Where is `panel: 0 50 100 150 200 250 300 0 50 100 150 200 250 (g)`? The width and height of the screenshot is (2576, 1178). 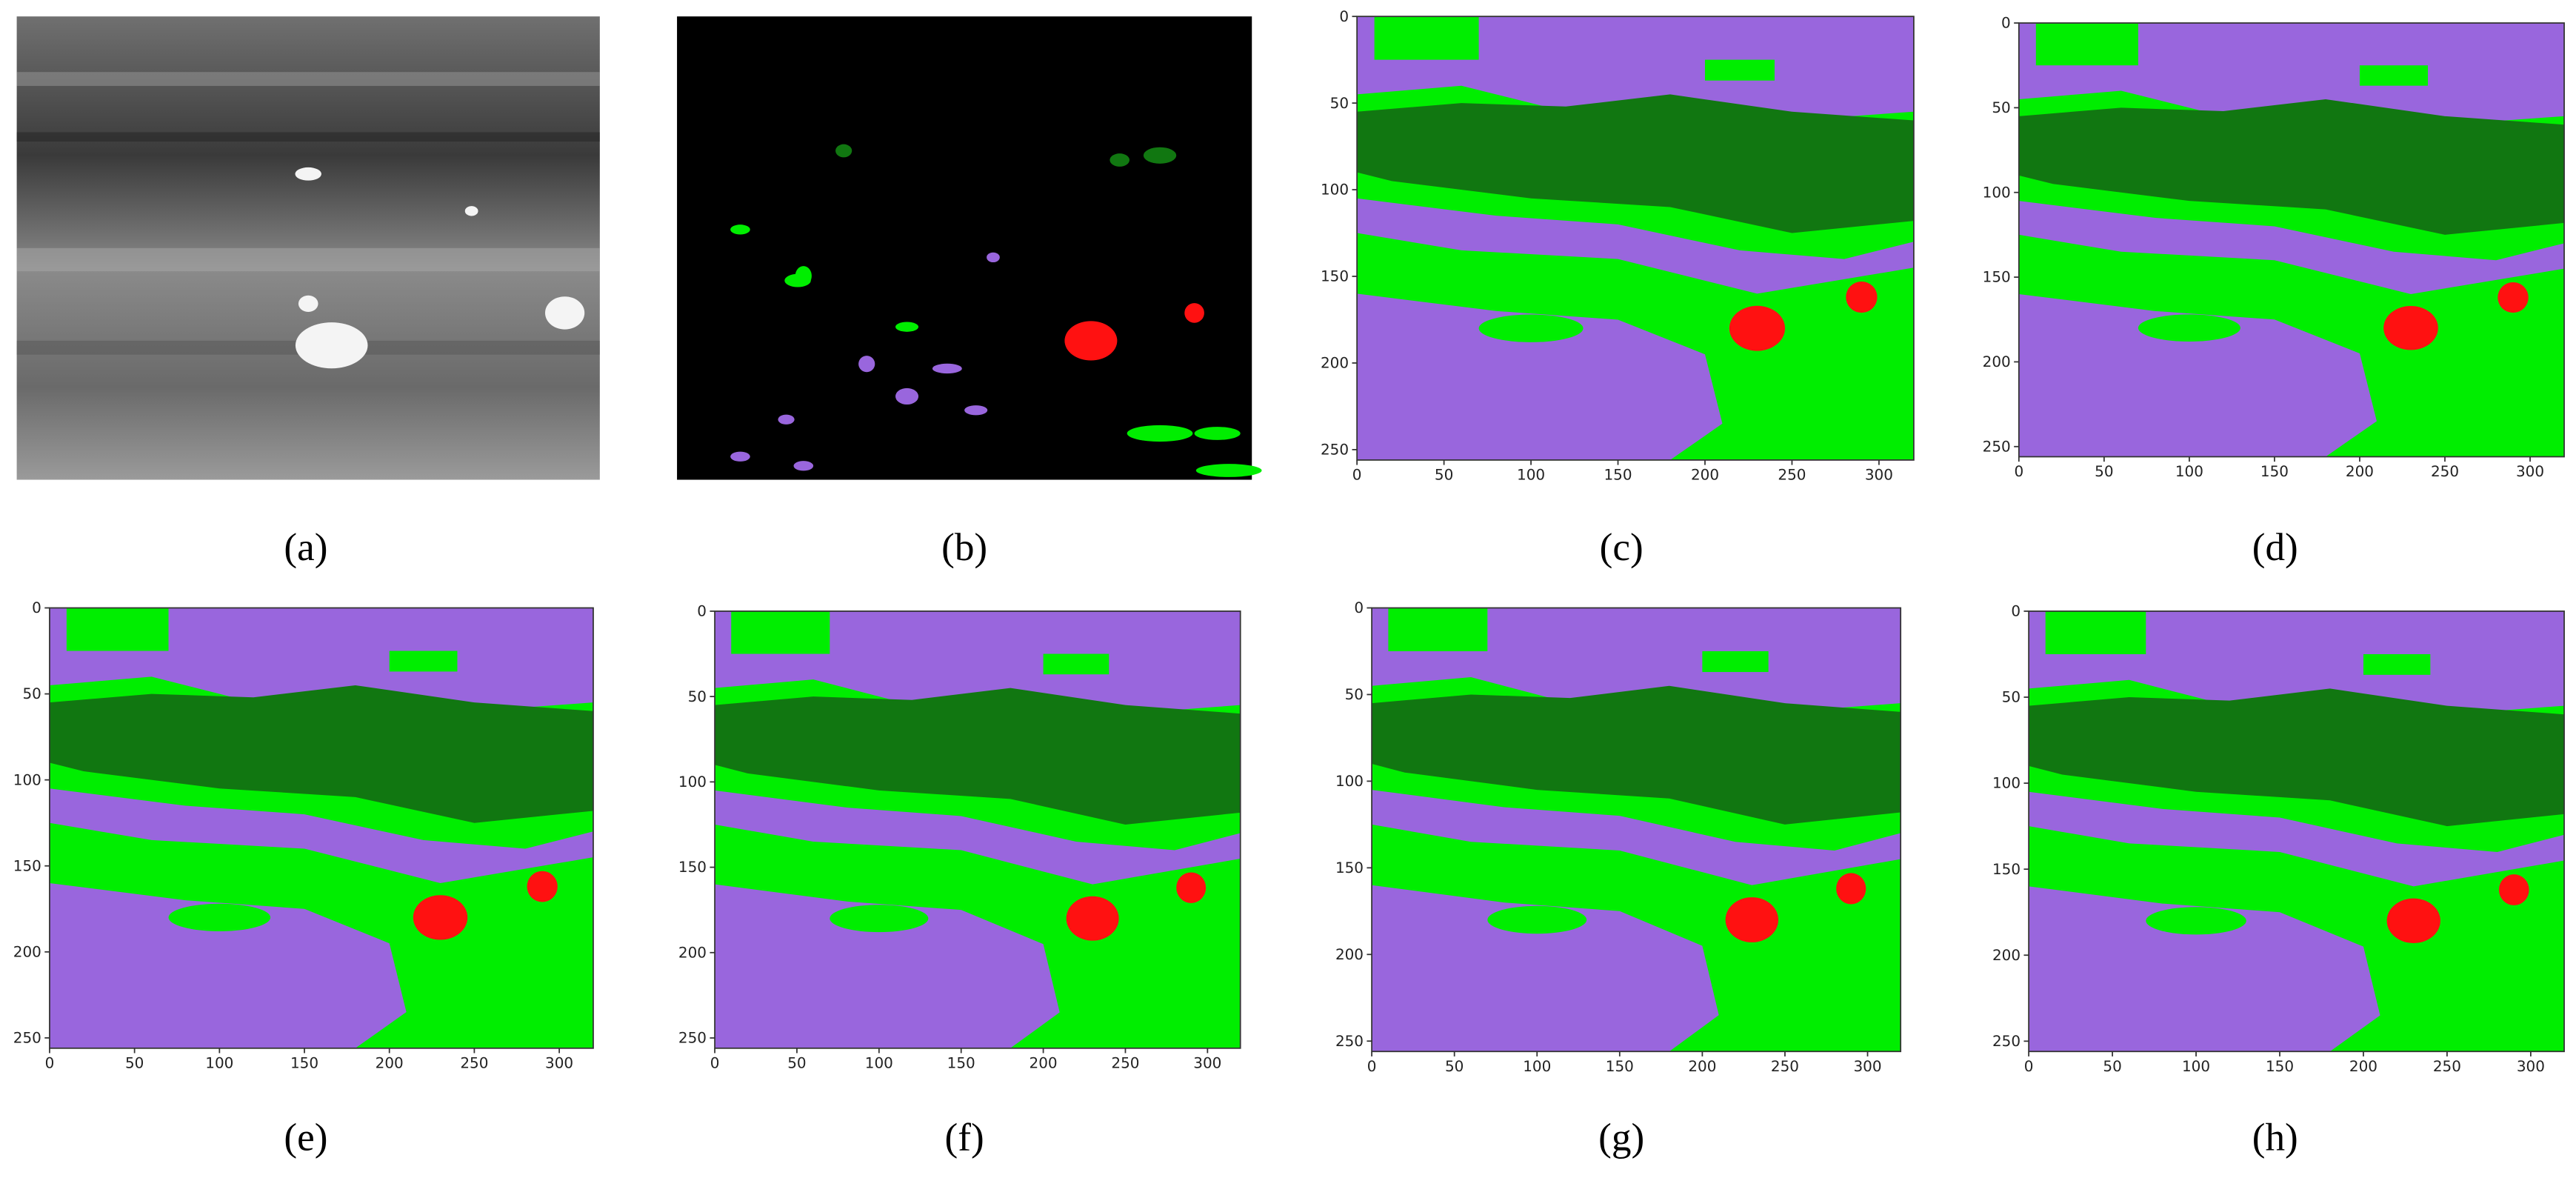 panel: 0 50 100 150 200 250 300 0 50 100 150 200 250 (g) is located at coordinates (1618, 879).